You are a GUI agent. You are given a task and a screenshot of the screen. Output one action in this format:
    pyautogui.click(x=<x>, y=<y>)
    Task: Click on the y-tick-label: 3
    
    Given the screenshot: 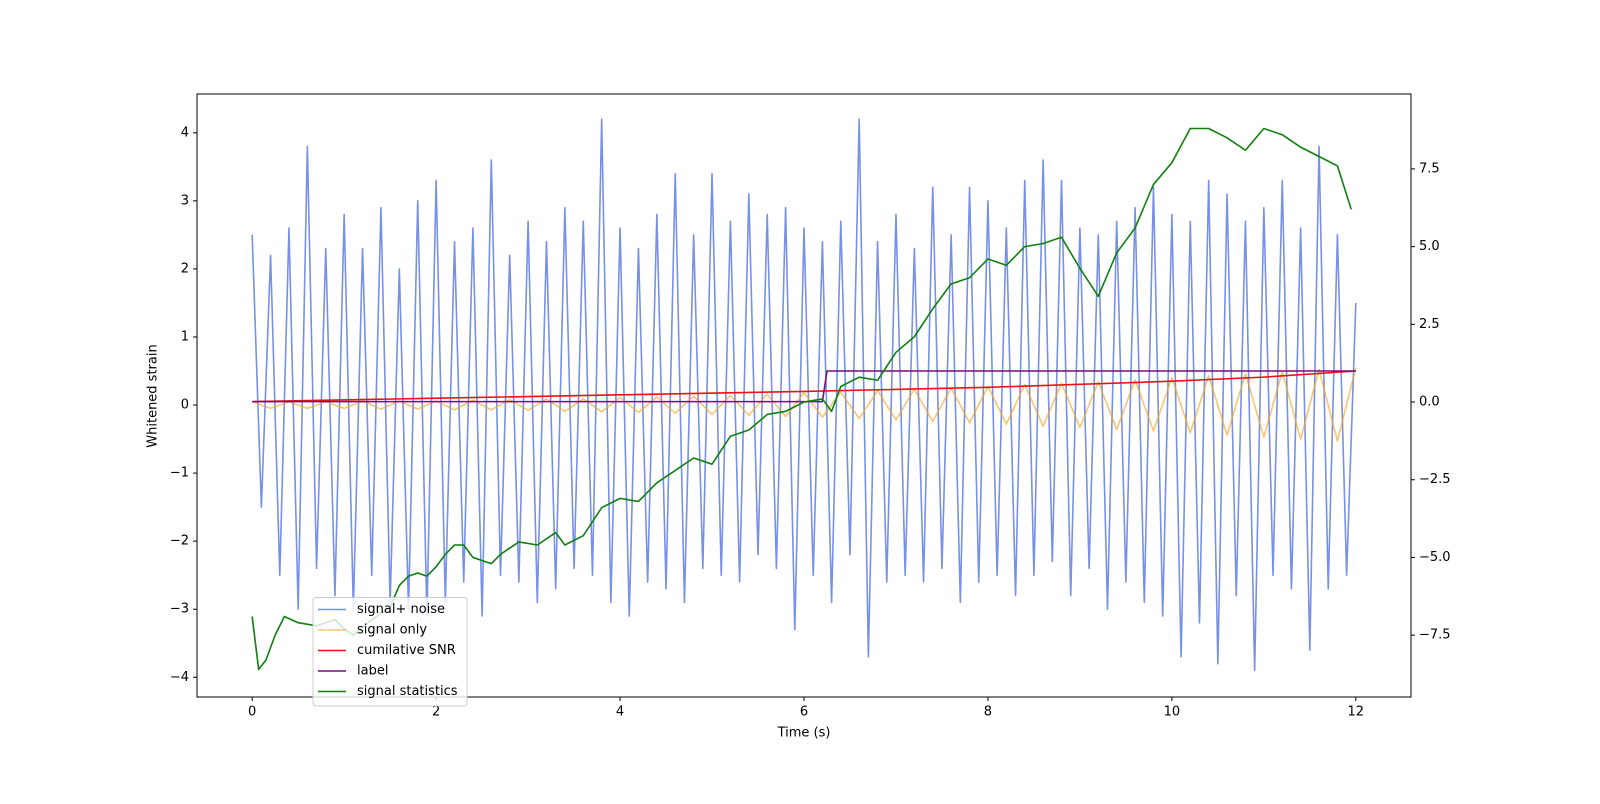 What is the action you would take?
    pyautogui.click(x=185, y=200)
    